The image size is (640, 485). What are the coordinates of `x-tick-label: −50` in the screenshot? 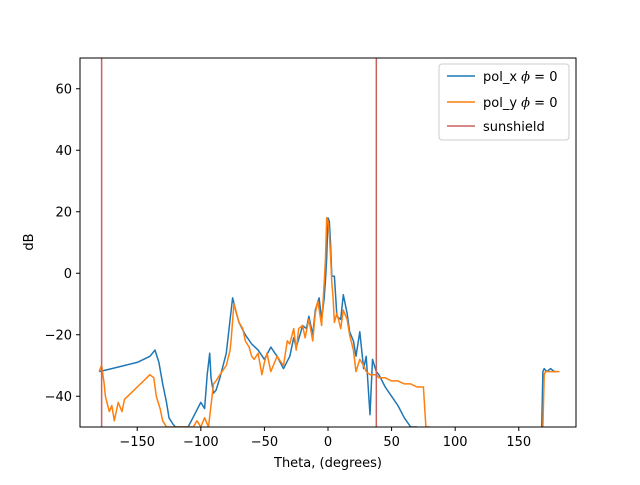 It's located at (264, 442).